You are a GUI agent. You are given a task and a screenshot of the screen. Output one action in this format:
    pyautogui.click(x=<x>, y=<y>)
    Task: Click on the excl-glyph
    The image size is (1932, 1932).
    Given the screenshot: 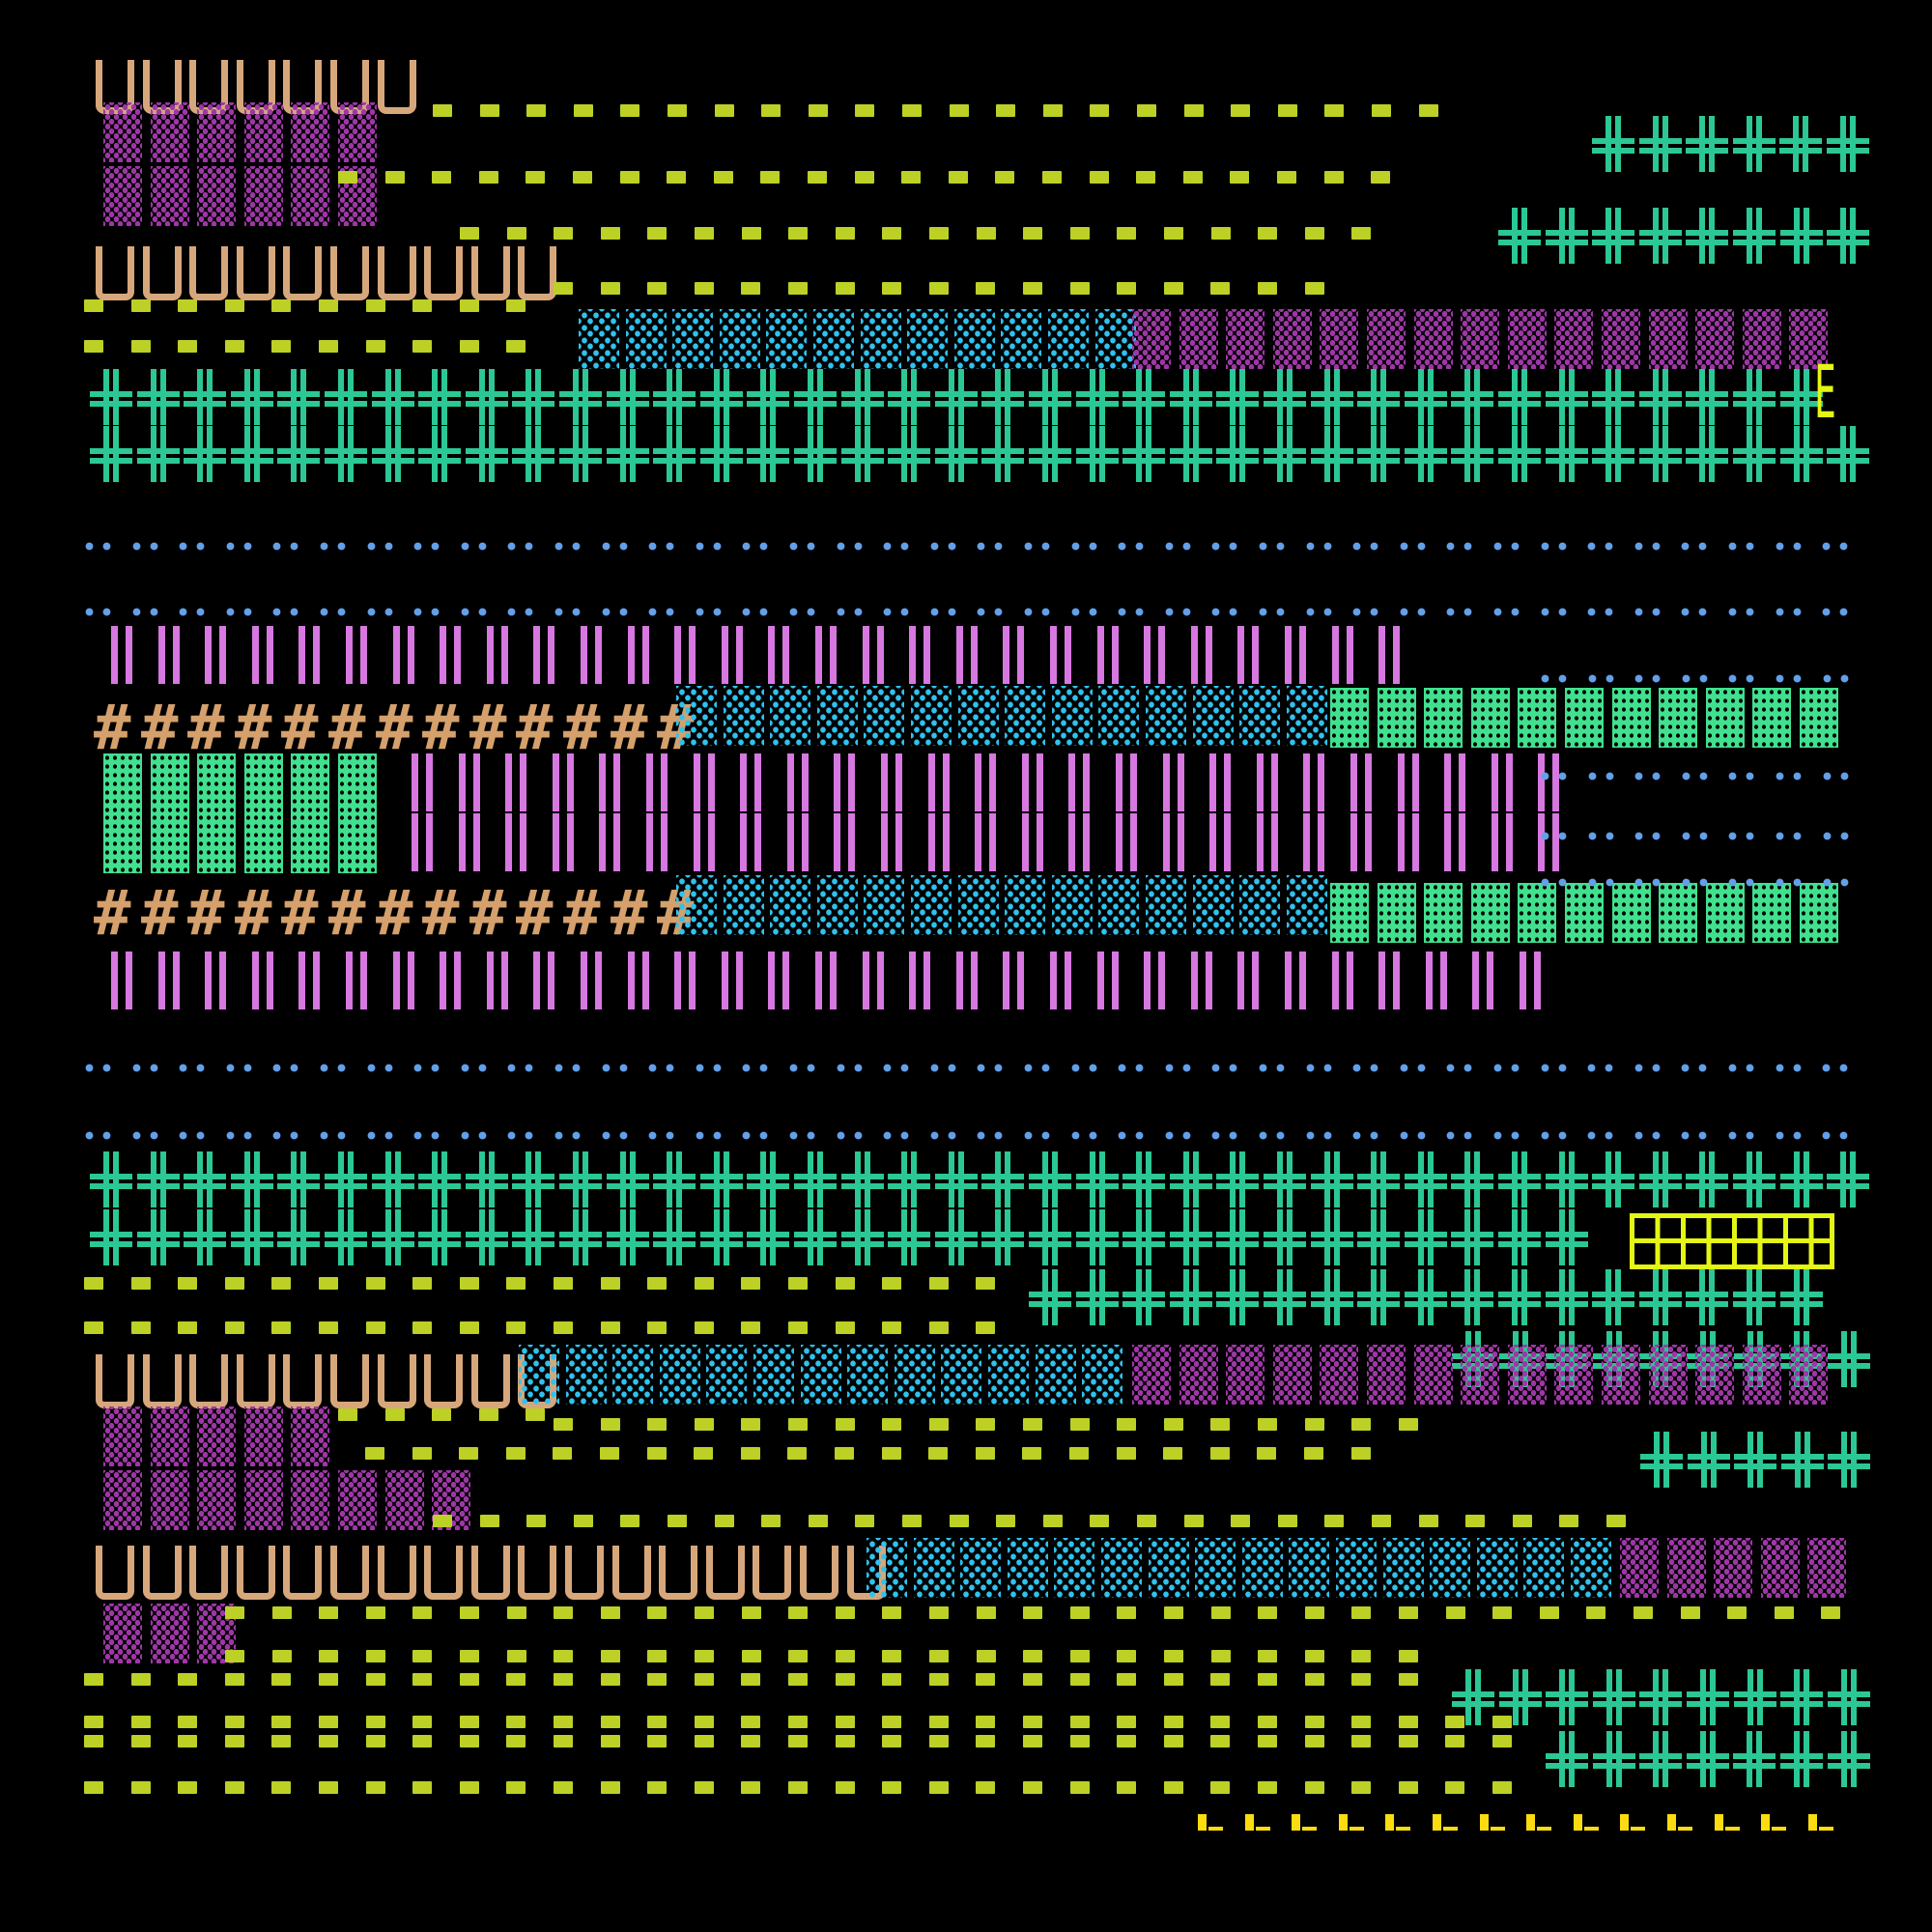 What is the action you would take?
    pyautogui.click(x=1538, y=1822)
    